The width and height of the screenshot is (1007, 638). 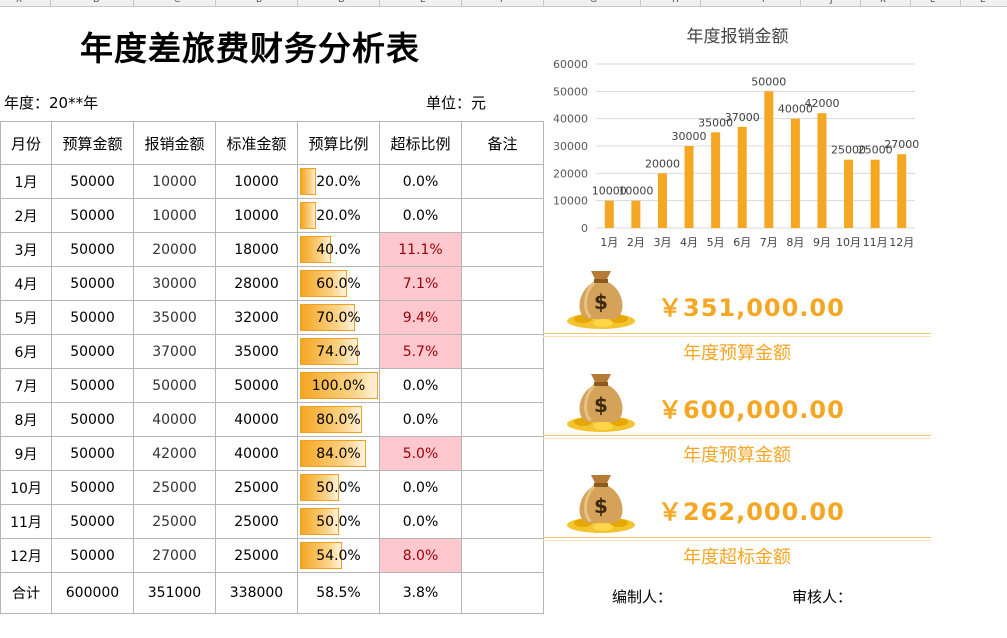 What do you see at coordinates (26, 181) in the screenshot?
I see `month-cell: 1月` at bounding box center [26, 181].